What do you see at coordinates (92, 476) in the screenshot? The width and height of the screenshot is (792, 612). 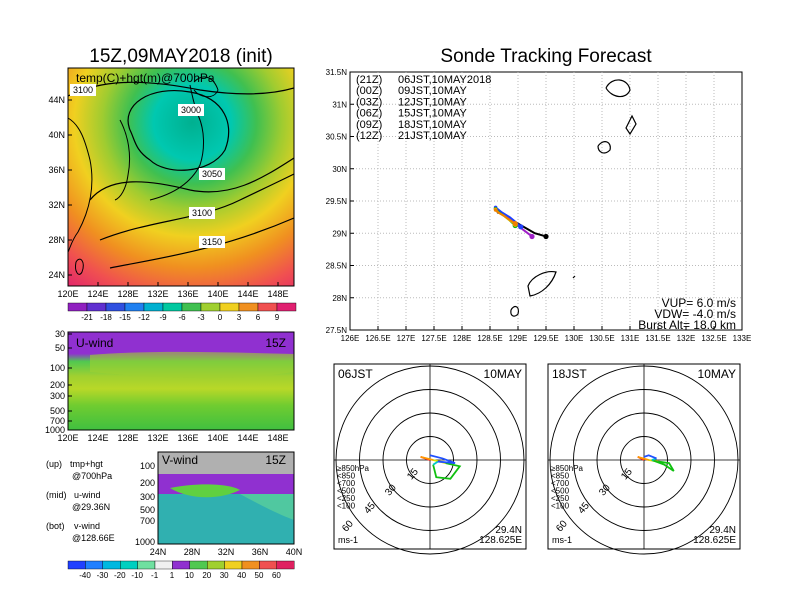 I see `legend-sub: @700hPa` at bounding box center [92, 476].